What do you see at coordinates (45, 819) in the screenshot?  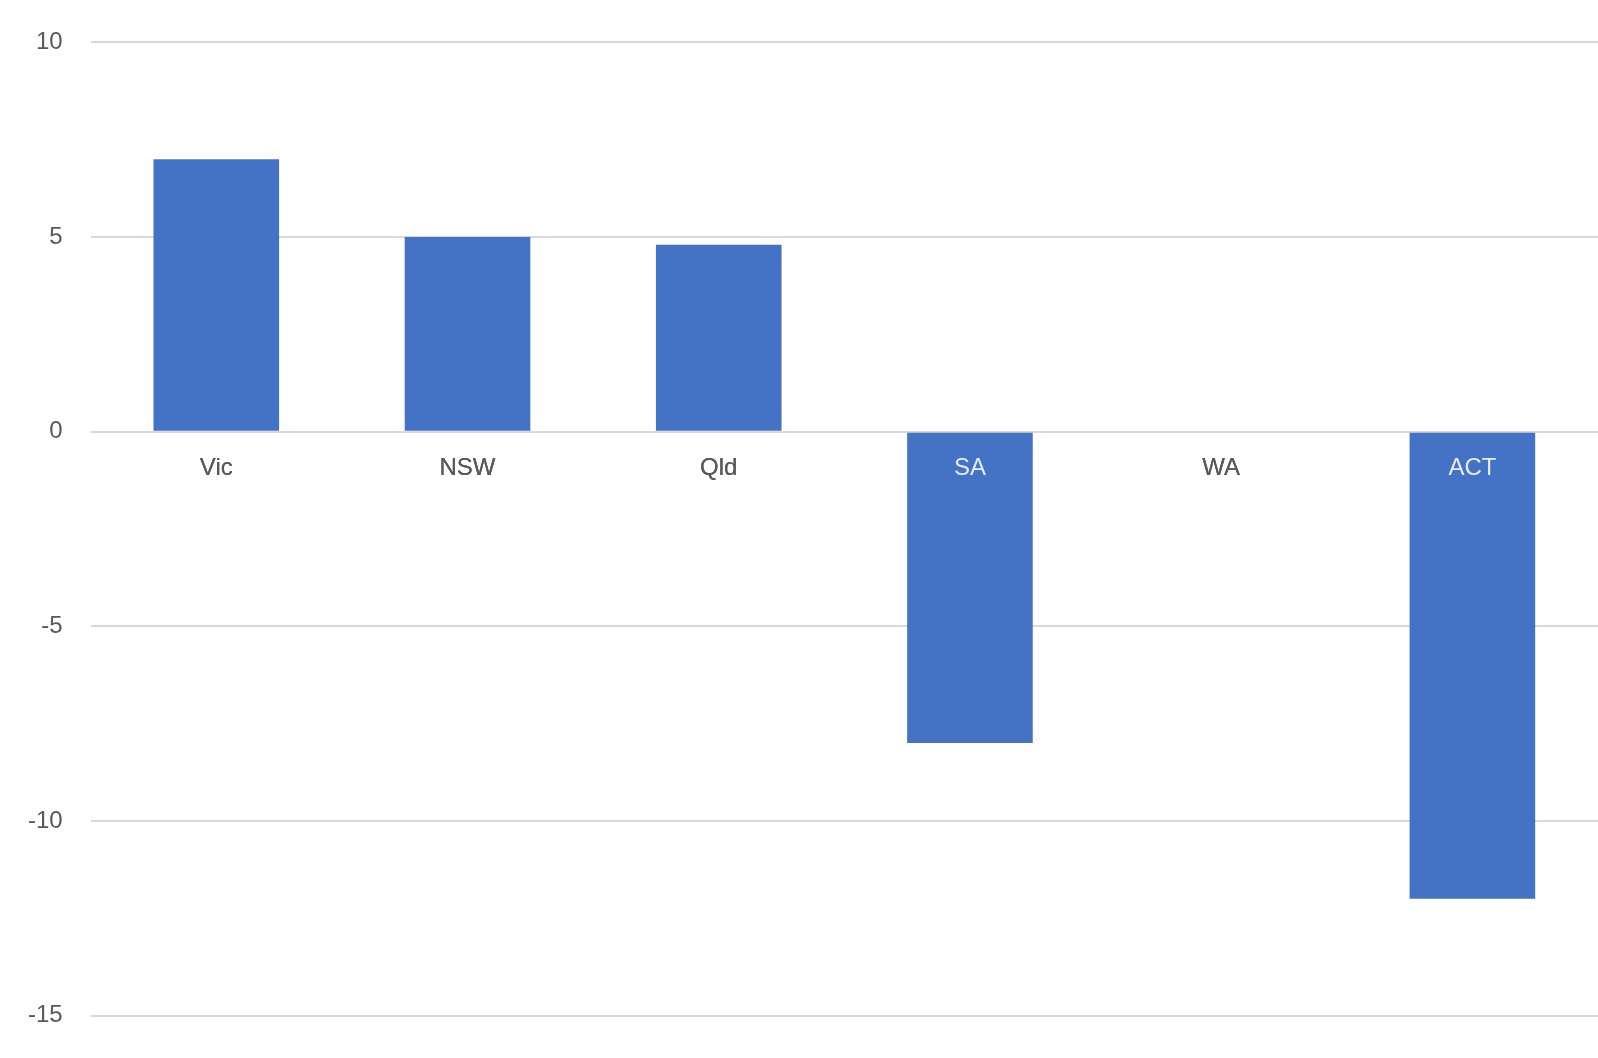 I see `y-tick-label: -10` at bounding box center [45, 819].